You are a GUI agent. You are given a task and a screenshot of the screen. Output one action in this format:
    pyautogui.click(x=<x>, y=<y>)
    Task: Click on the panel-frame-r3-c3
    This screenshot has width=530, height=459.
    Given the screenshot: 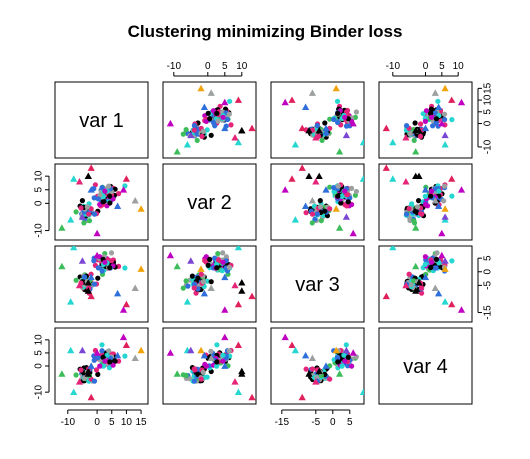 What is the action you would take?
    pyautogui.click(x=317, y=284)
    